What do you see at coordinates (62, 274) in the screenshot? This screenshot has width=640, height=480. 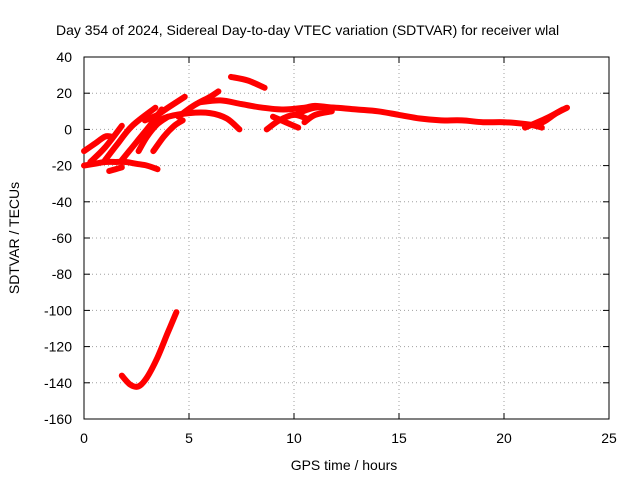 I see `y-tick-label: -80` at bounding box center [62, 274].